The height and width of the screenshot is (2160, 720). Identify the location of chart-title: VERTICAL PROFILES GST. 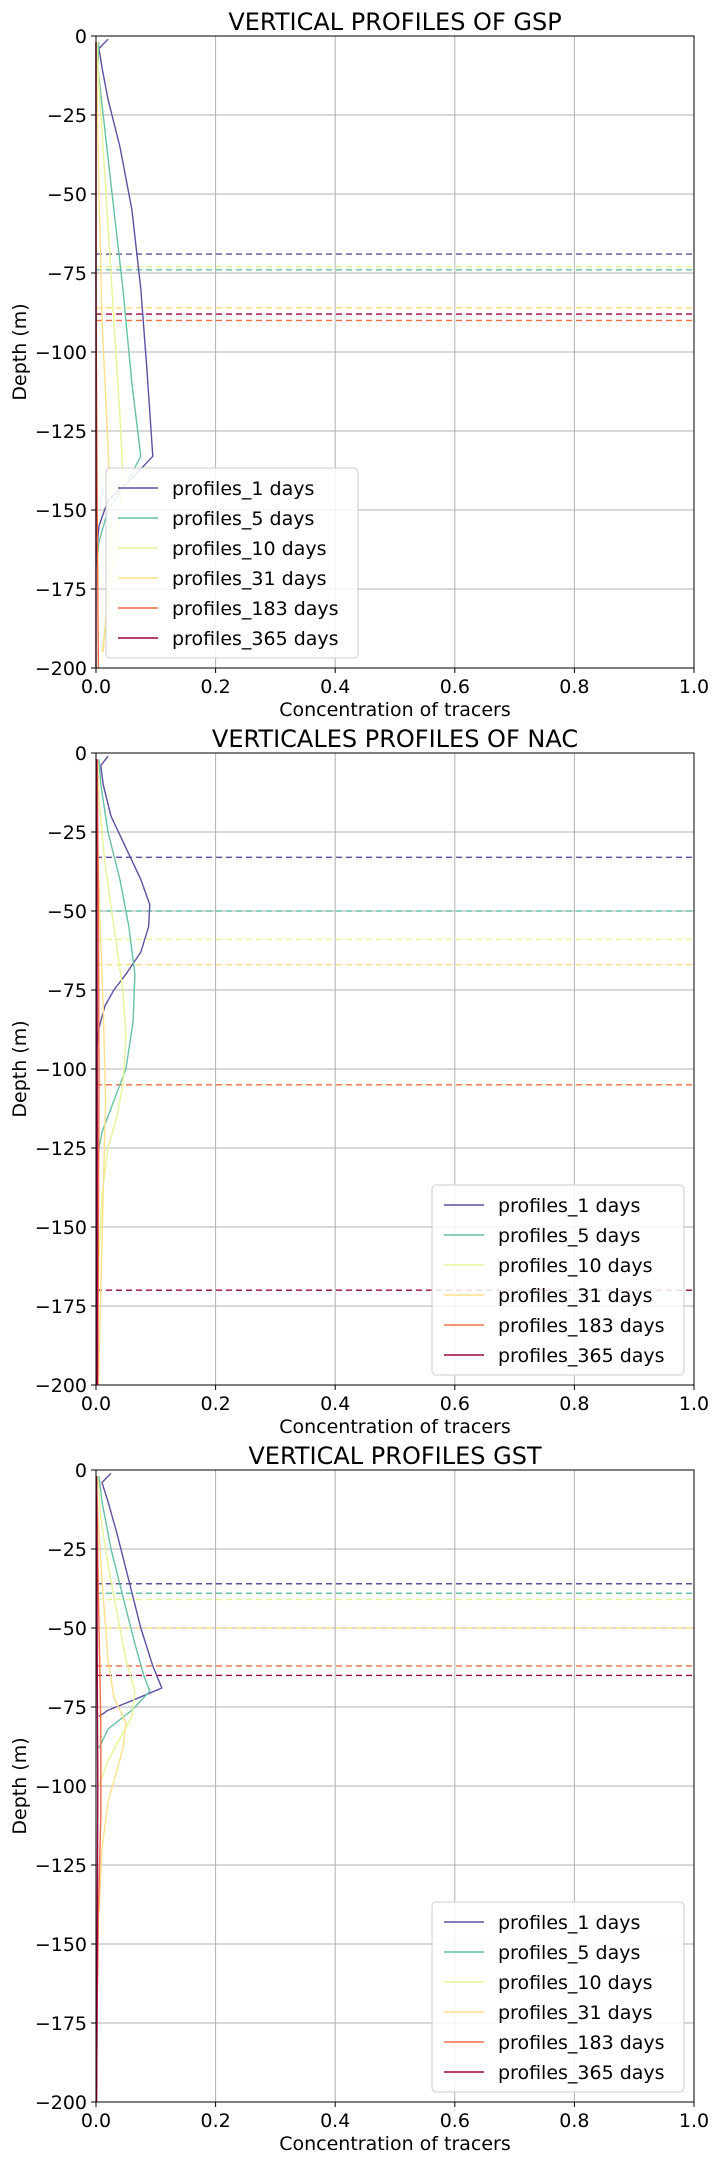
(395, 1456).